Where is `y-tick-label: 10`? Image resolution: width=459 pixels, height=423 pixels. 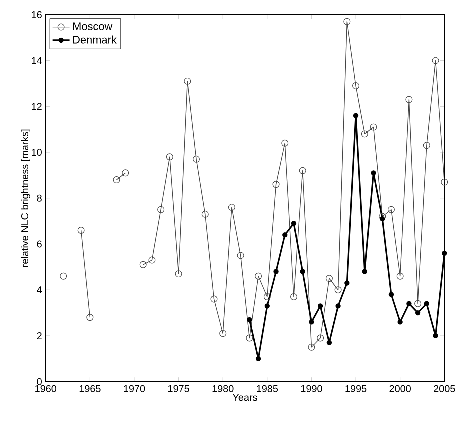
y-tick-label: 10 is located at coordinates (37, 152).